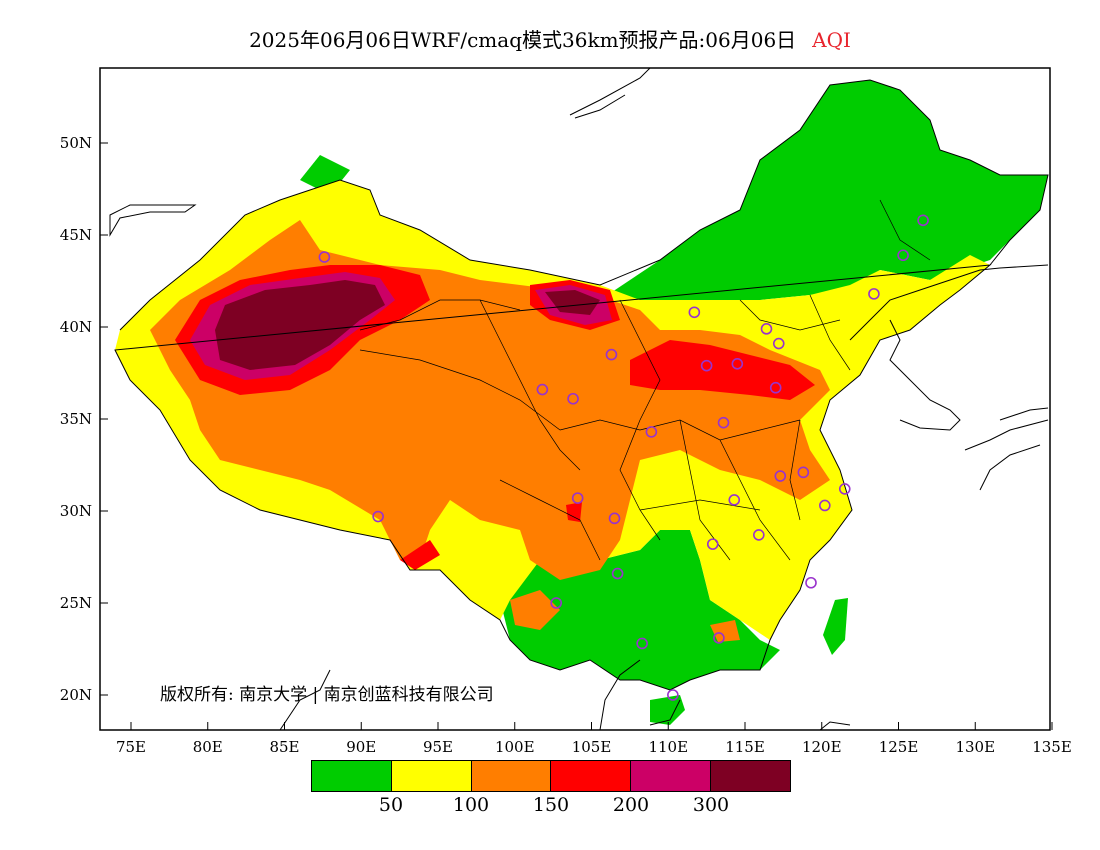  What do you see at coordinates (523, 40) in the screenshot?
I see `title-main: 2025年06月06日WRF/cmaq模式36km预报产品:06月06日` at bounding box center [523, 40].